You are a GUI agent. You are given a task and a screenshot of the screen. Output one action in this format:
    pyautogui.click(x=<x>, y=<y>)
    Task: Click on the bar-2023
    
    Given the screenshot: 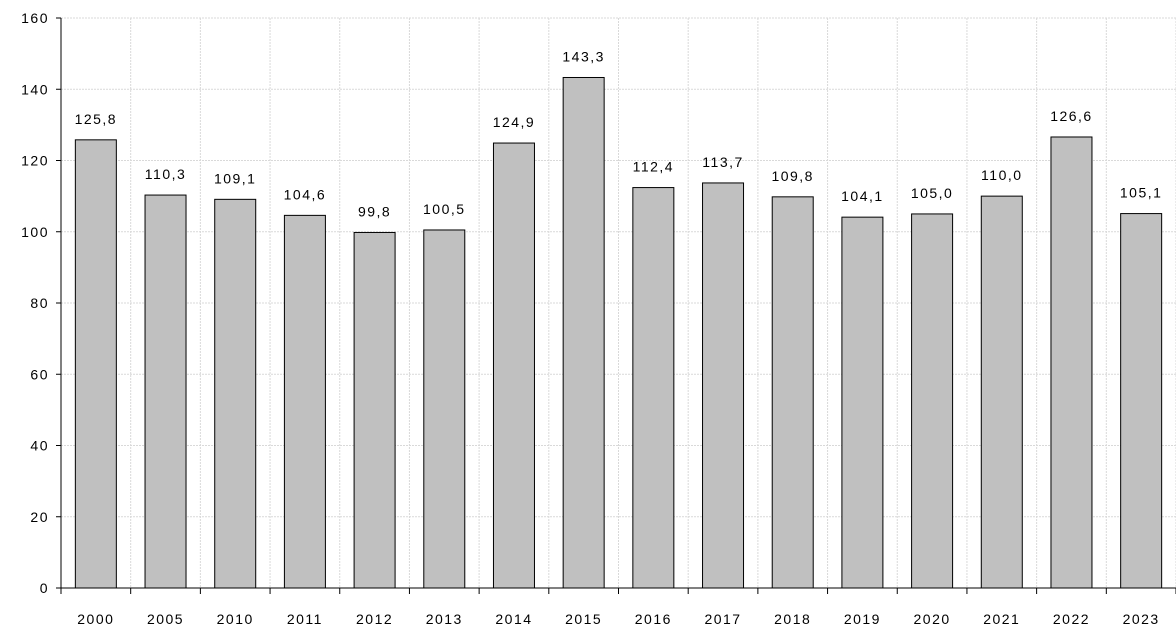 What is the action you would take?
    pyautogui.click(x=1141, y=401)
    